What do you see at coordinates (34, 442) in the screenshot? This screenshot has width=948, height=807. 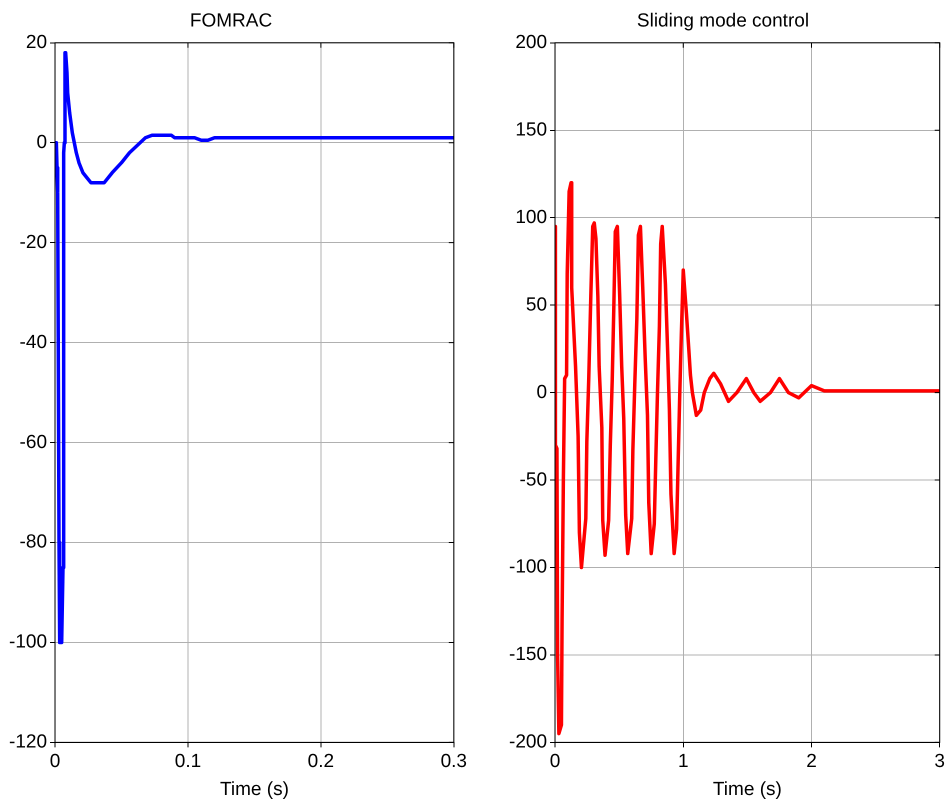 I see `y-tick-label: -60` at bounding box center [34, 442].